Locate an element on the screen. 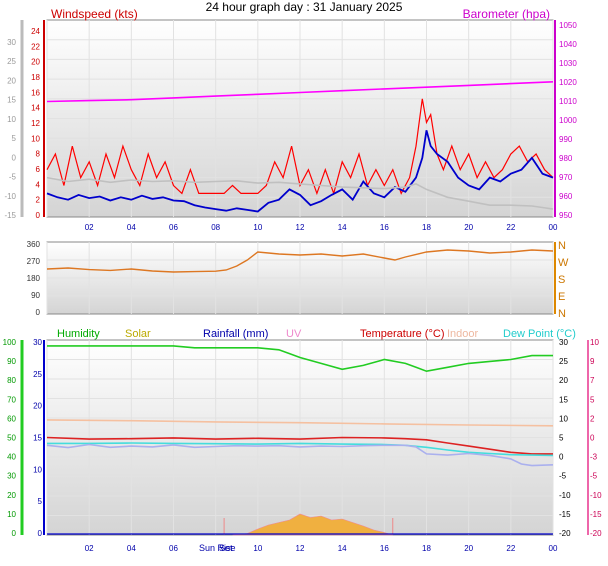 This screenshot has width=608, height=566. outer-left-tick: 5 is located at coordinates (14, 138).